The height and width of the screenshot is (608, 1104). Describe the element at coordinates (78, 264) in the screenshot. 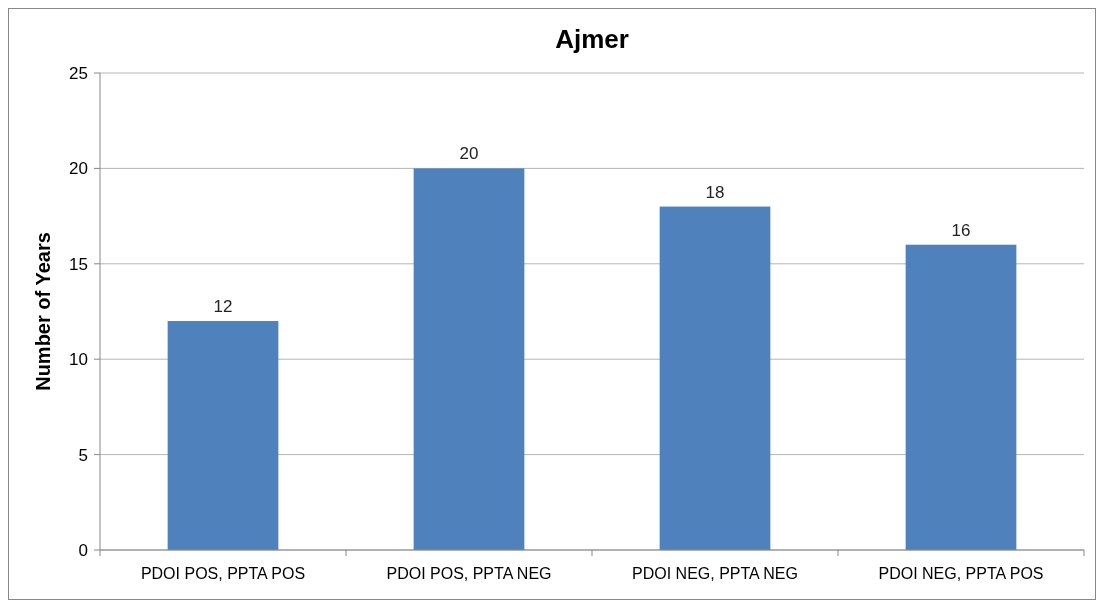

I see `y-tick-label: 15` at that location.